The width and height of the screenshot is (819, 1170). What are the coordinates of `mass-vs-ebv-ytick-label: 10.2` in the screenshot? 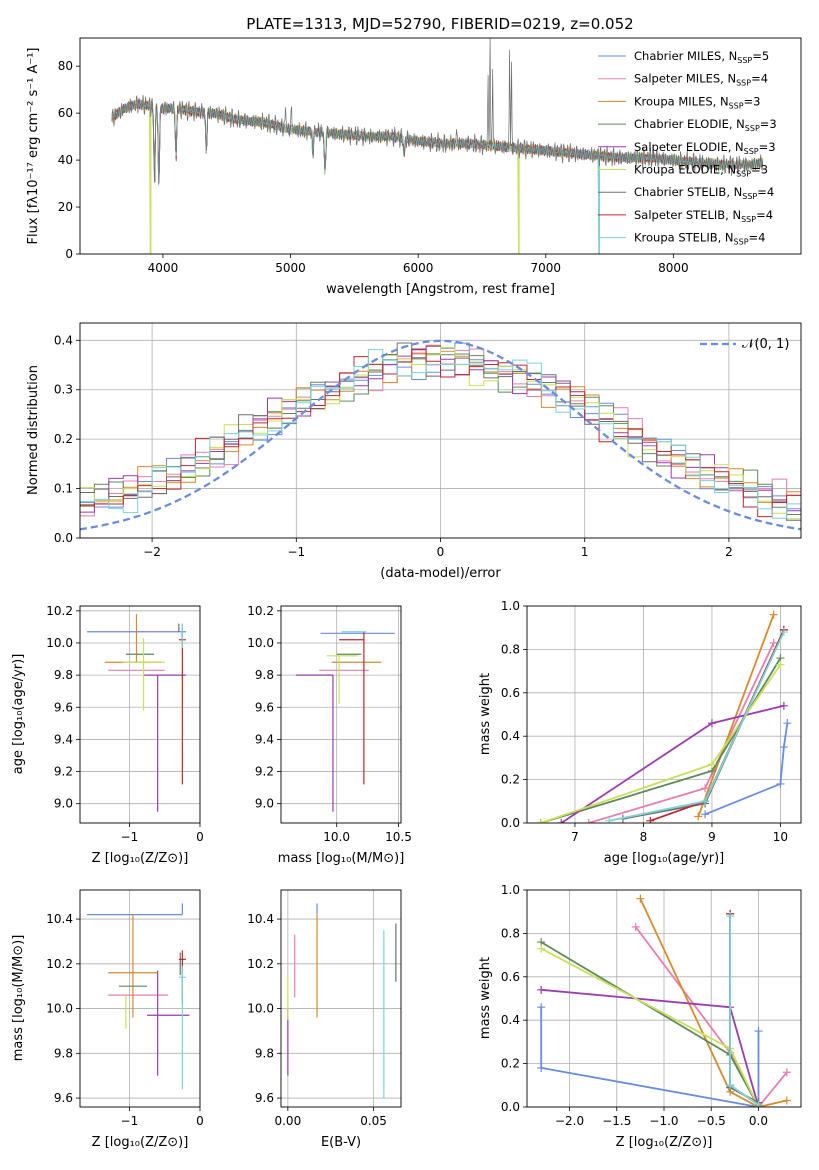 It's located at (260, 964).